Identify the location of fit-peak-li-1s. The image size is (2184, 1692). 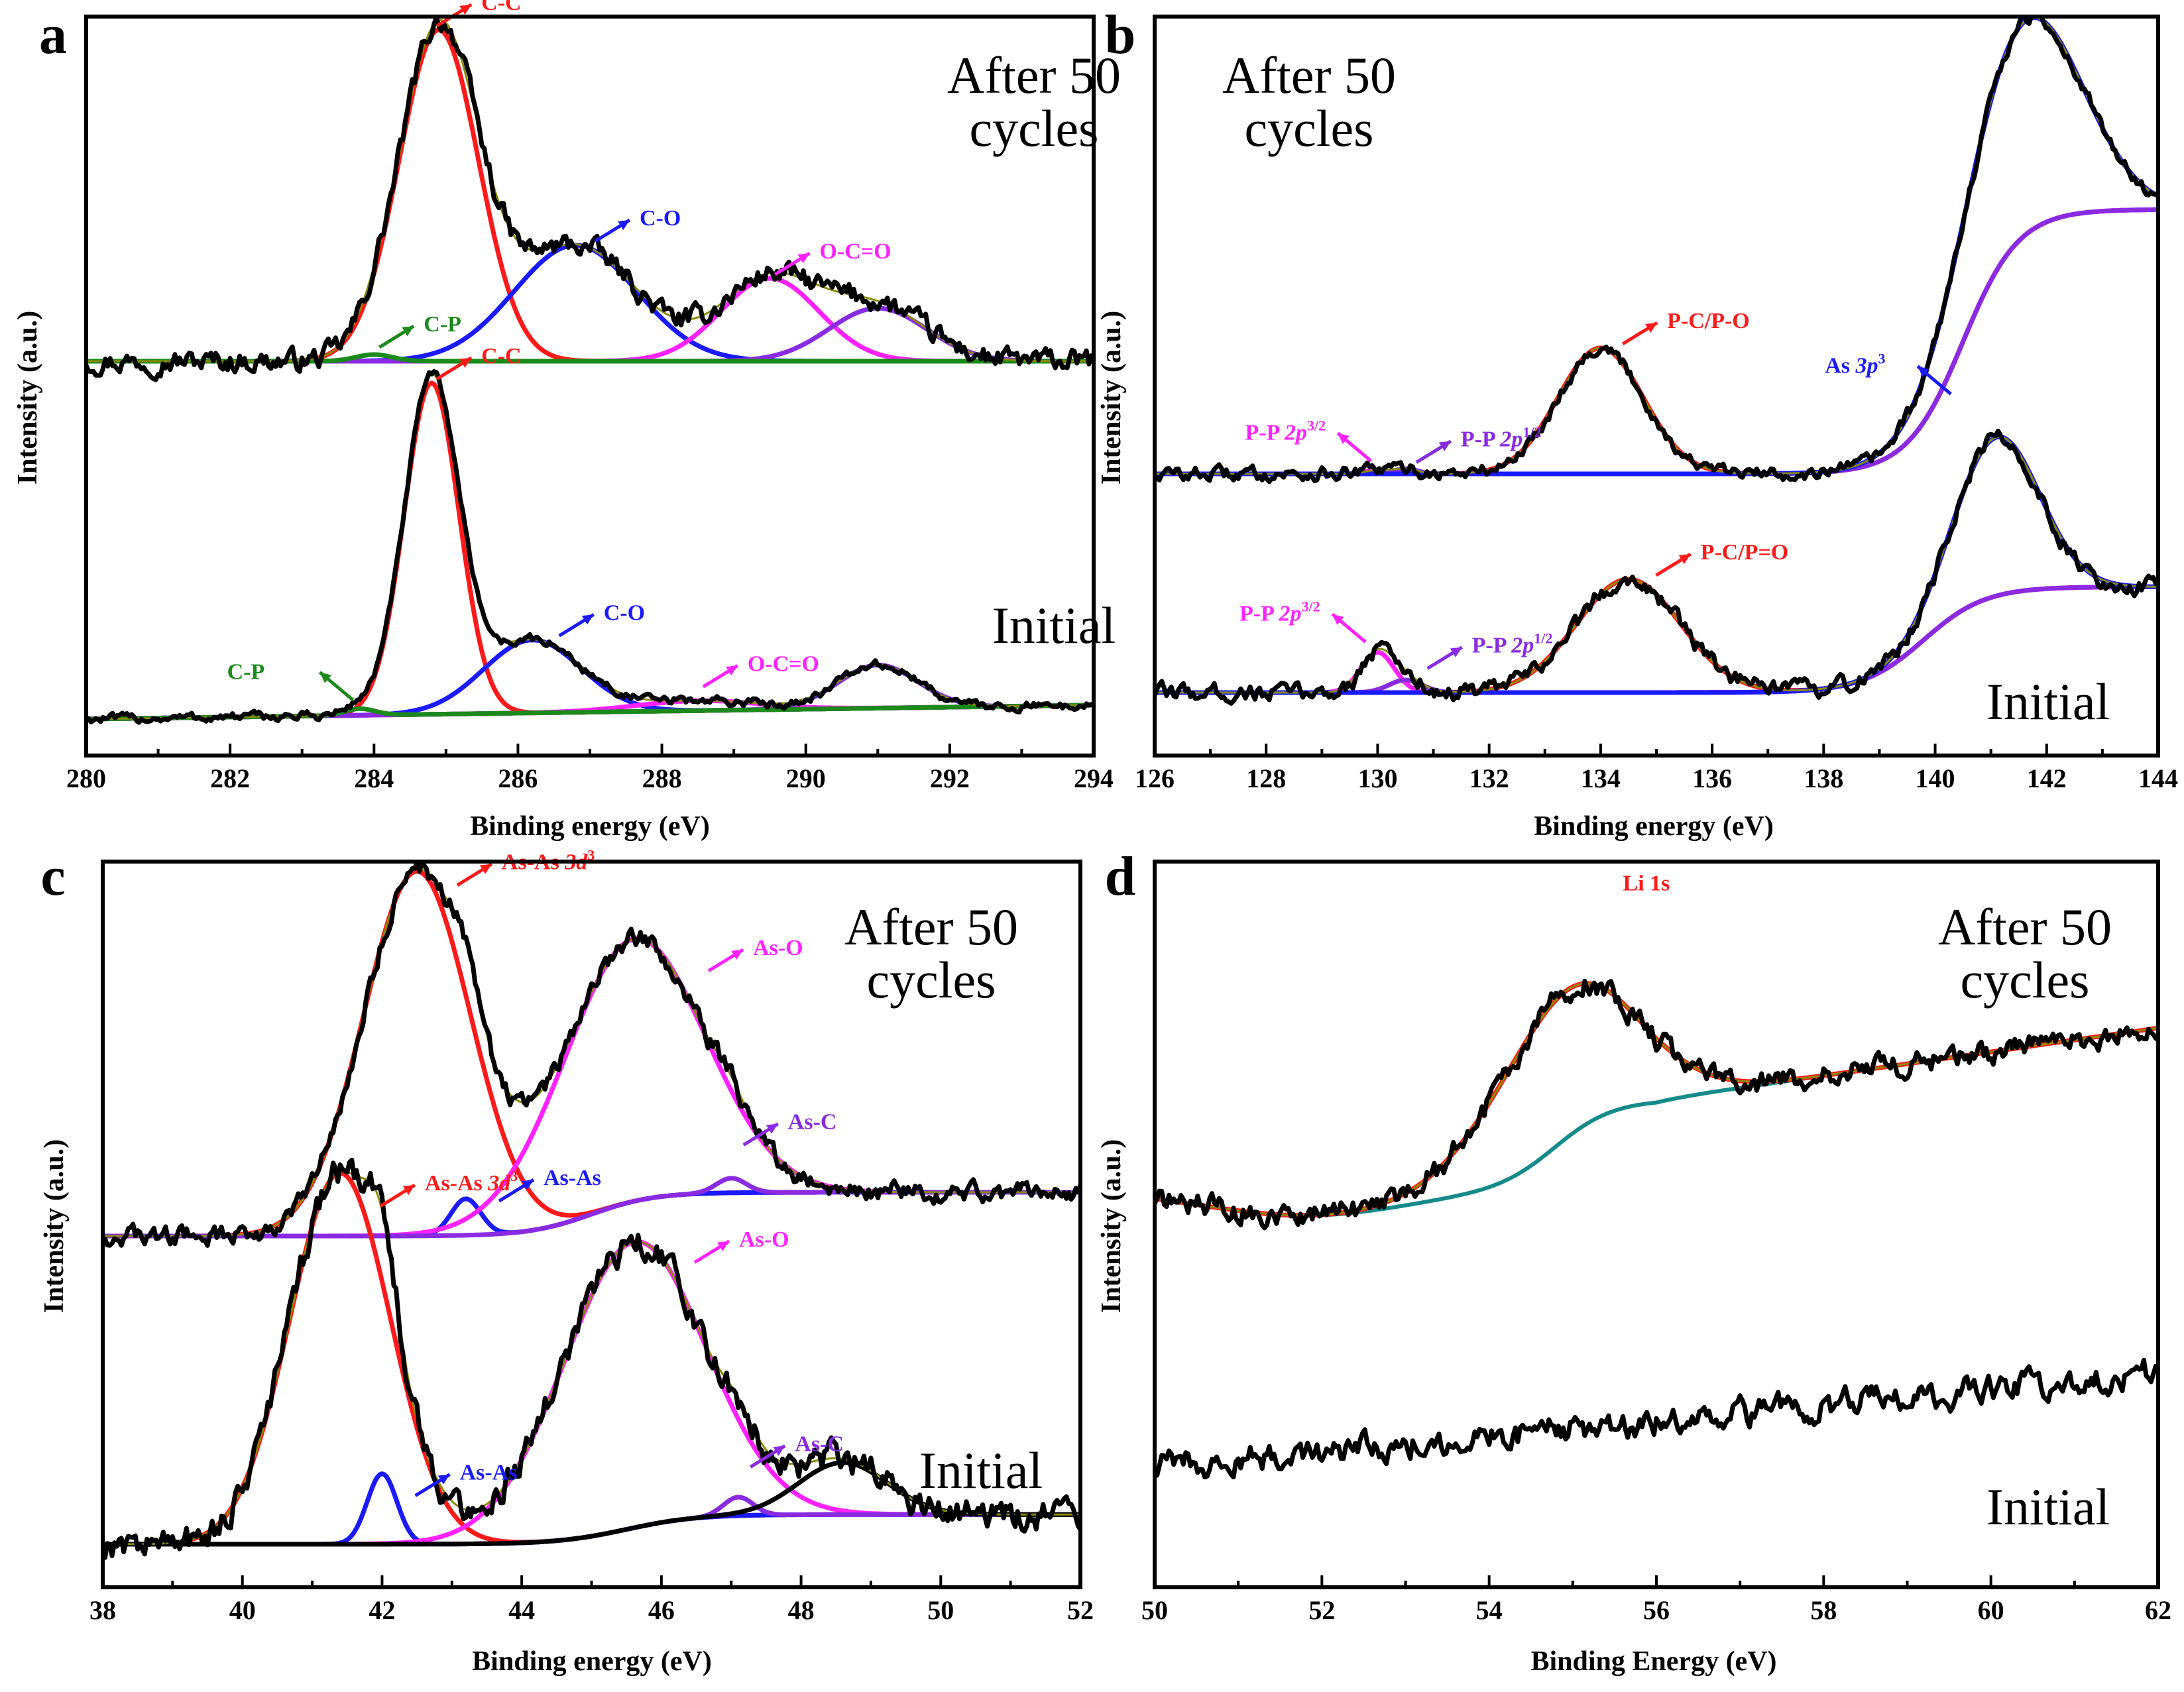
(1656, 1100).